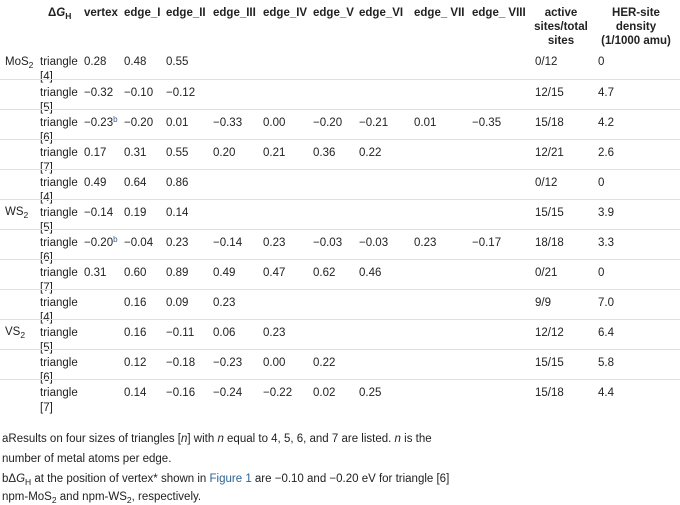 Image resolution: width=680 pixels, height=505 pixels. Describe the element at coordinates (95, 153) in the screenshot. I see `cell-vertex: 0.17` at that location.